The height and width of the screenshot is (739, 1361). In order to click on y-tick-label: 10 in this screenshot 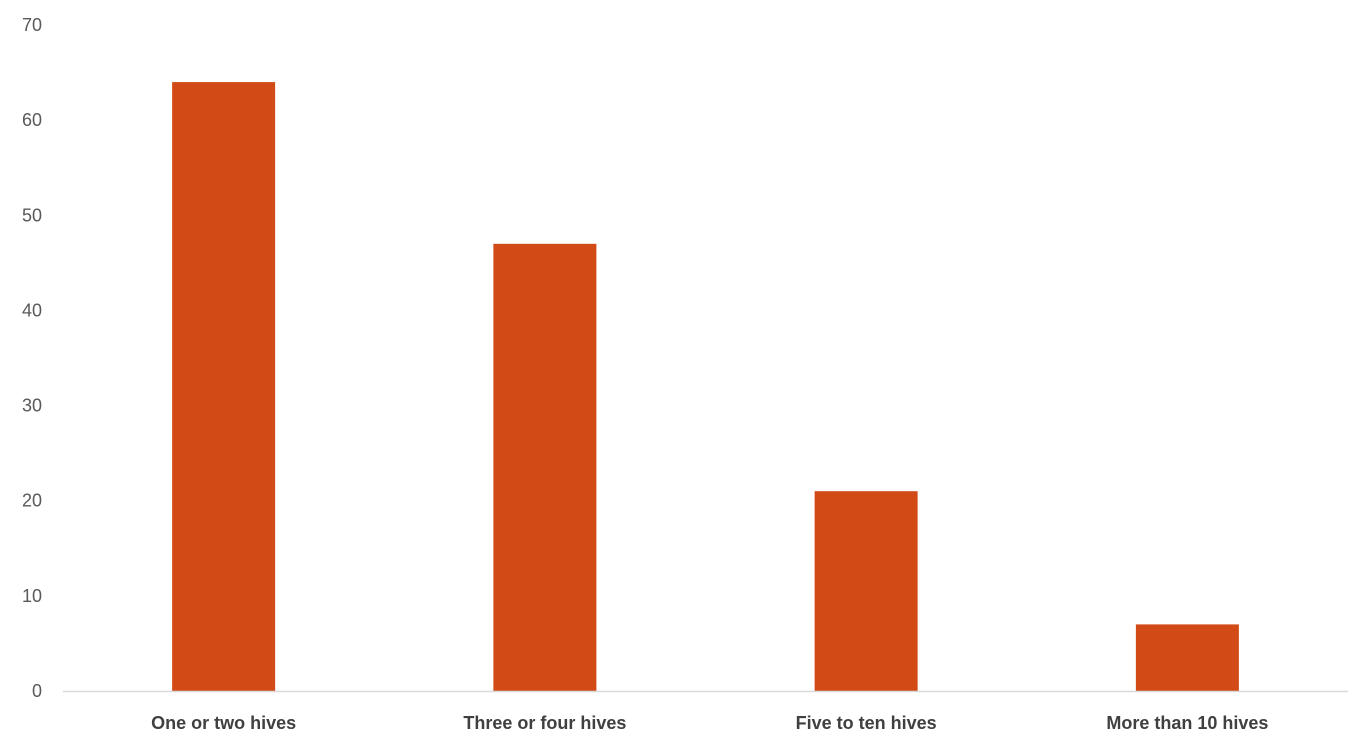, I will do `click(32, 596)`.